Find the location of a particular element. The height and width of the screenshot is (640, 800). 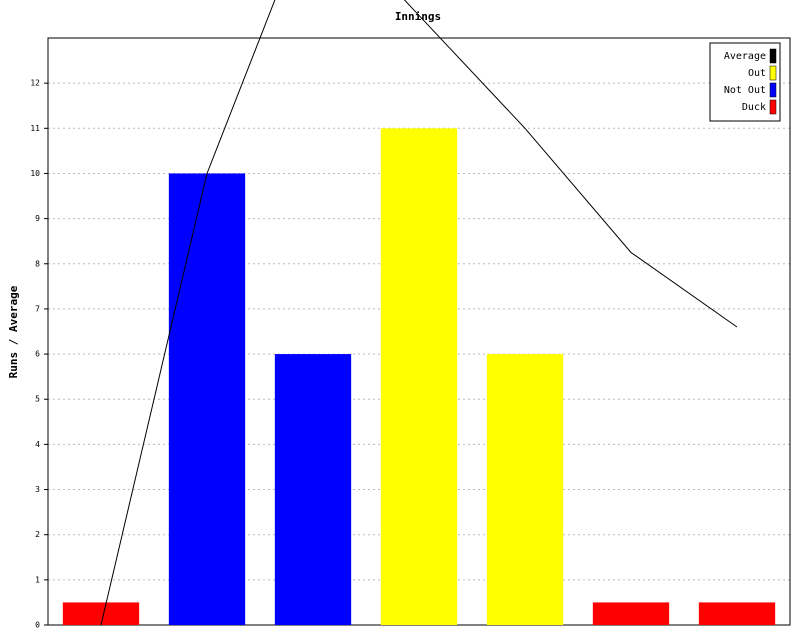

y-tick-label: 8 is located at coordinates (37, 263).